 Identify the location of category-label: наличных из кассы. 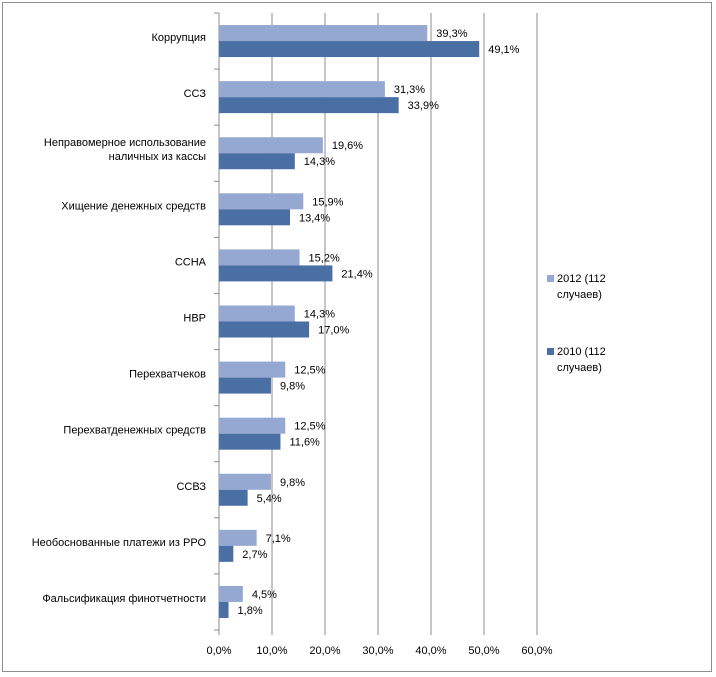
(157, 157).